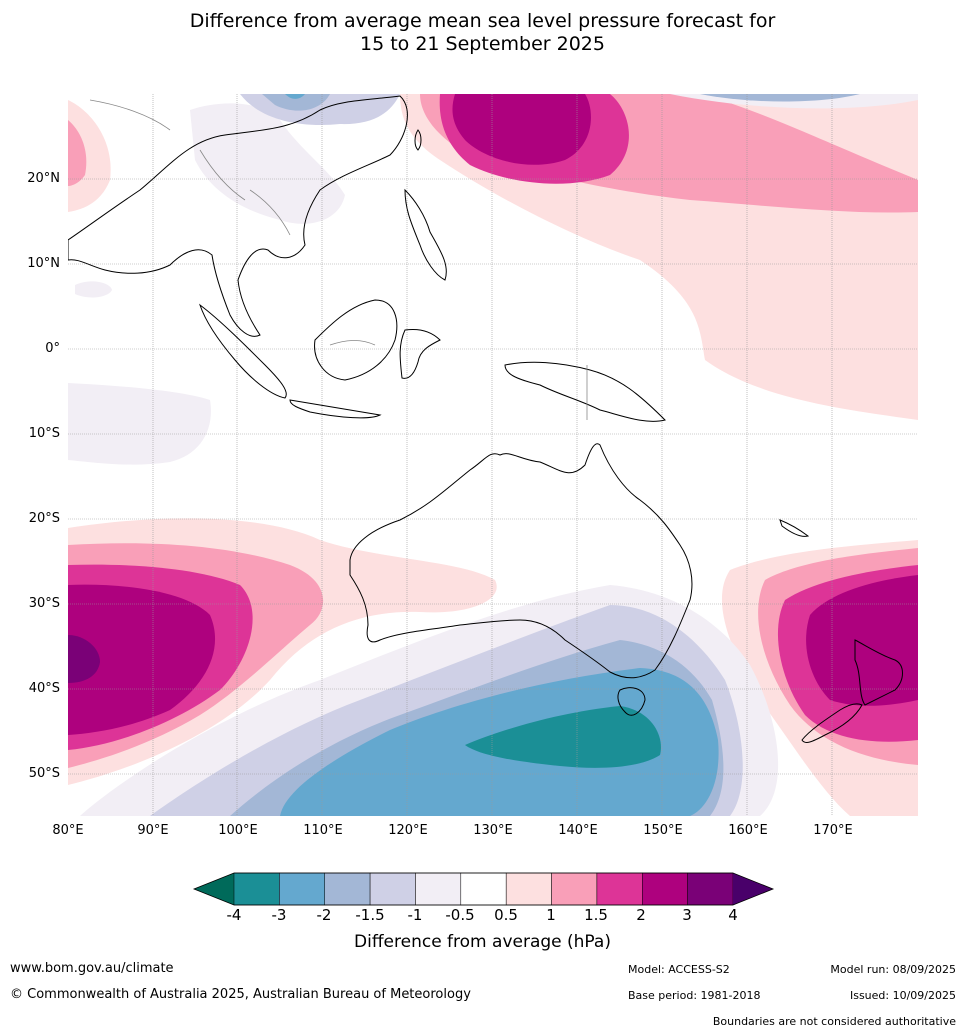  What do you see at coordinates (482, 942) in the screenshot?
I see `colorbar-label: Difference from average (hPa)` at bounding box center [482, 942].